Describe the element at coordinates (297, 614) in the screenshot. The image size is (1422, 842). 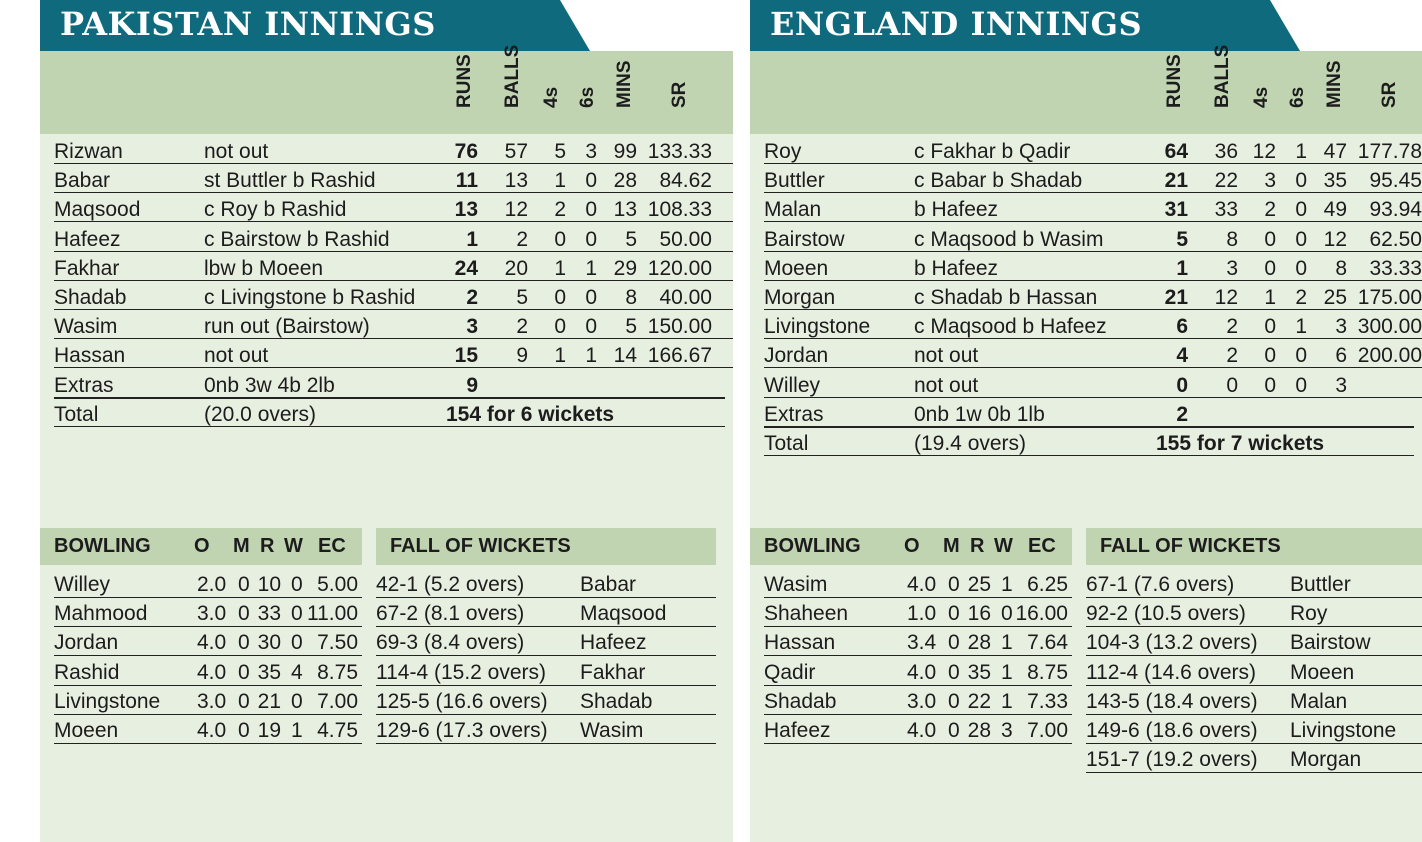
I see `wickets: 0` at that location.